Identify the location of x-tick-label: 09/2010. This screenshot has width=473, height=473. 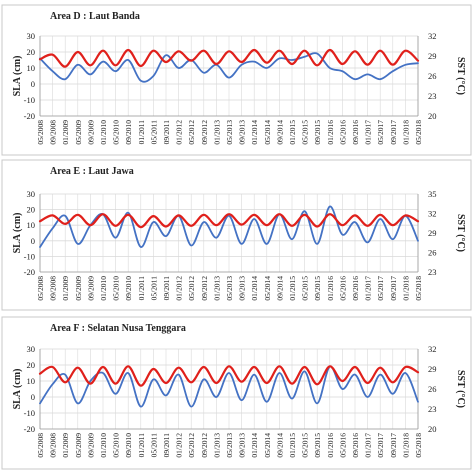
(128, 445).